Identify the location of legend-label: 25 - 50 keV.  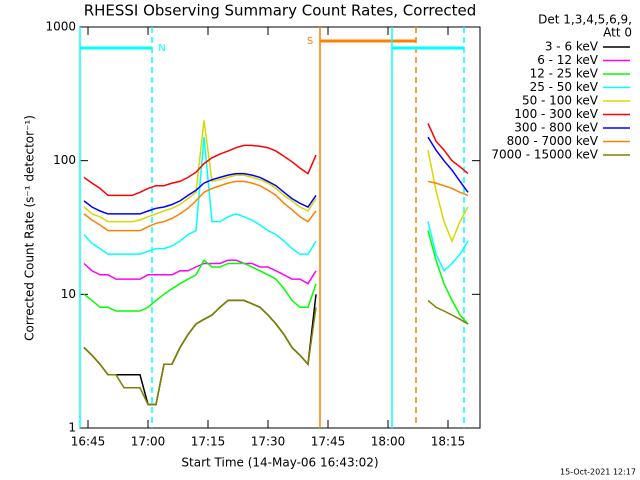
(564, 87).